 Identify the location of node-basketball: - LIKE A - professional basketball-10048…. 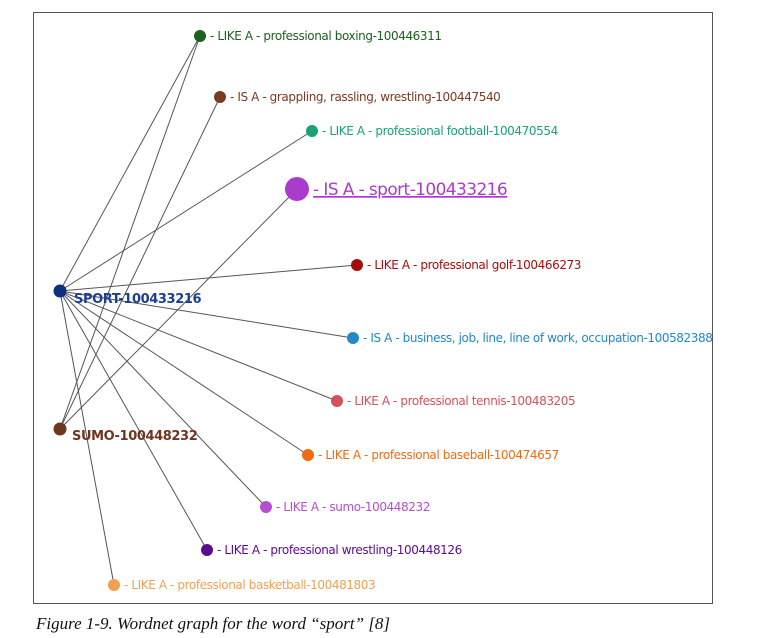
(242, 585).